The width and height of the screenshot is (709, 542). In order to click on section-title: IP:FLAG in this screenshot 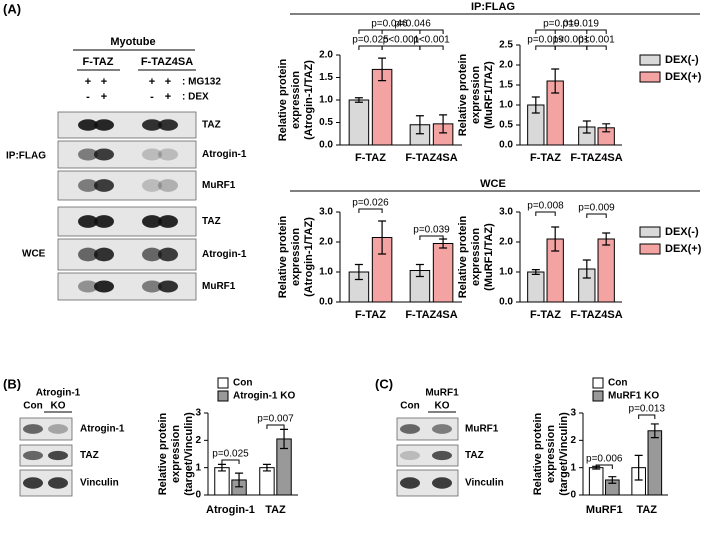, I will do `click(493, 7)`.